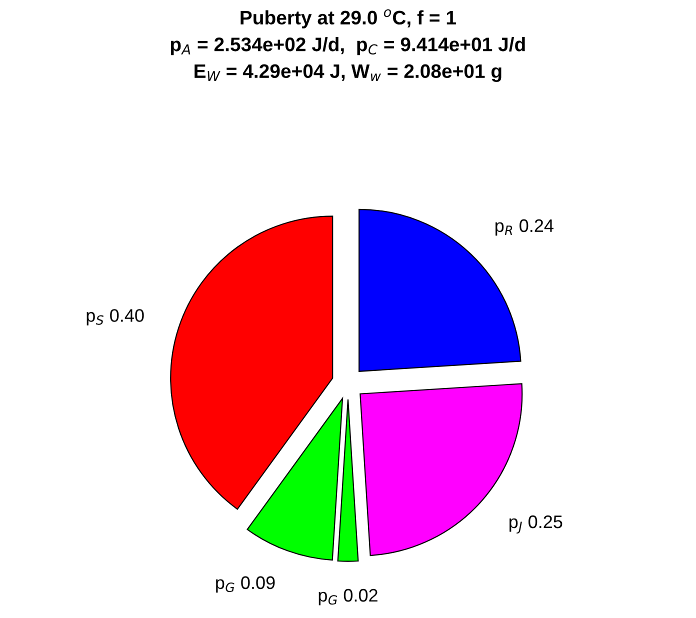 The height and width of the screenshot is (618, 696). Describe the element at coordinates (361, 595) in the screenshot. I see `data-label: 0.02` at that location.